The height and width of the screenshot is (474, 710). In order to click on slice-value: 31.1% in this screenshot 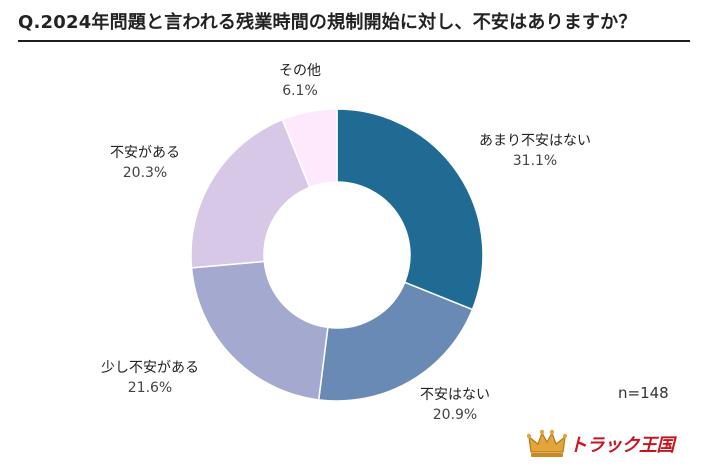, I will do `click(535, 161)`.